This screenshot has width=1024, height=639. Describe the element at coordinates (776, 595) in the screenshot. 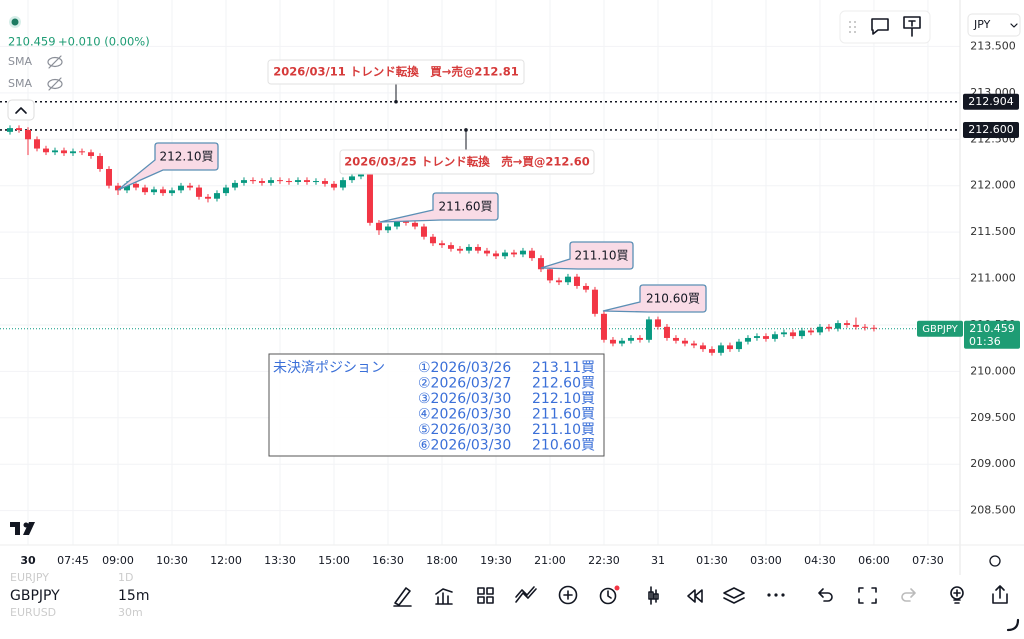

I see `more-tool` at that location.